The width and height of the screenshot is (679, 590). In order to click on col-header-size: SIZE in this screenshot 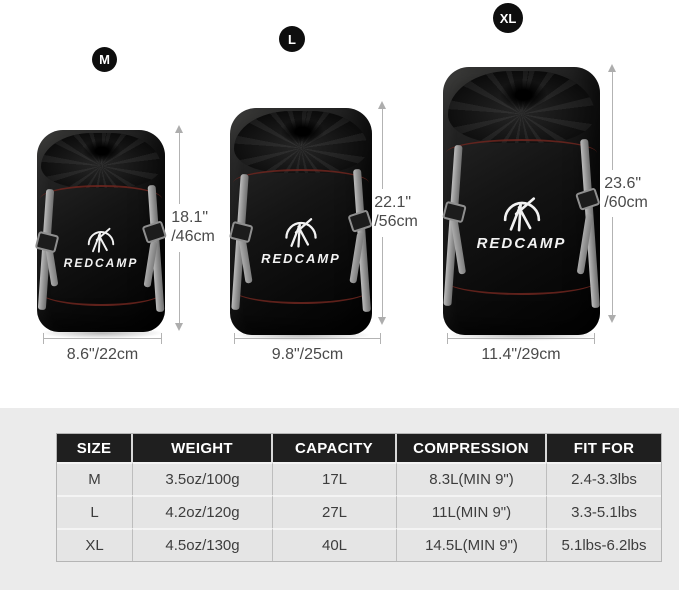, I will do `click(95, 448)`.